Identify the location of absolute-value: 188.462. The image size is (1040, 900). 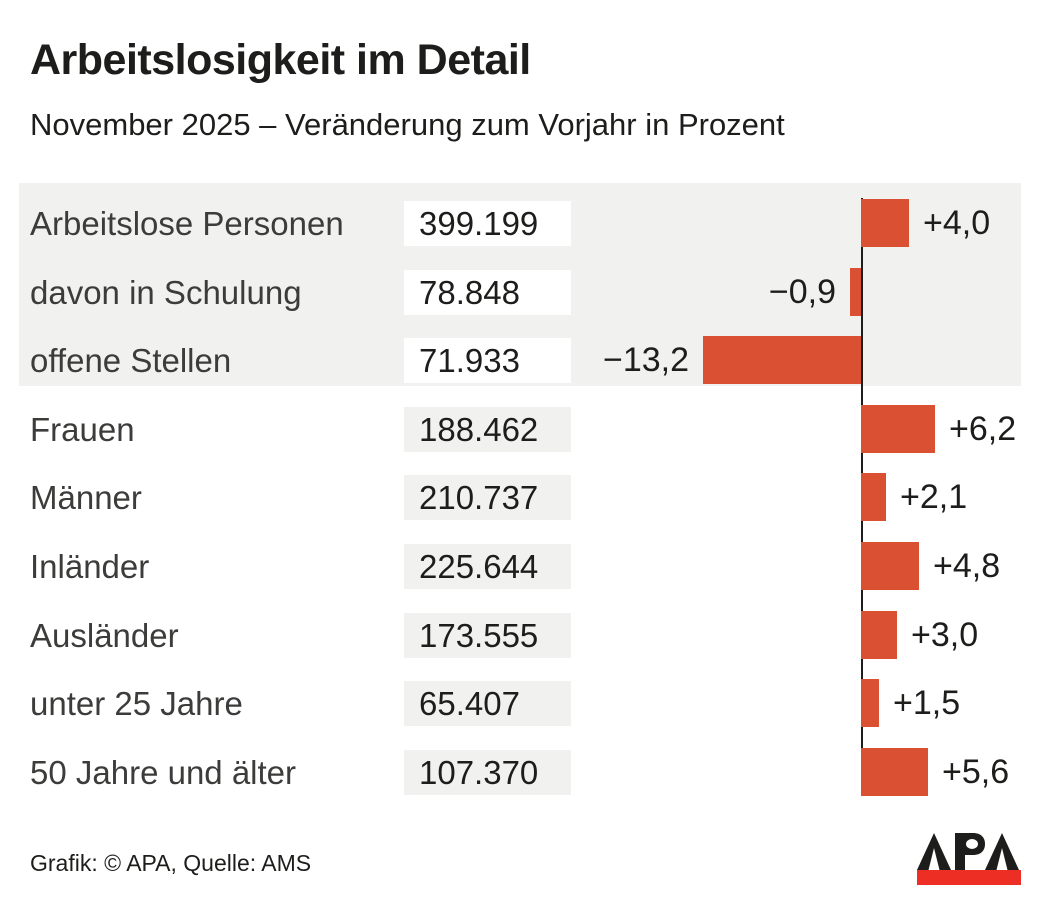
(479, 429).